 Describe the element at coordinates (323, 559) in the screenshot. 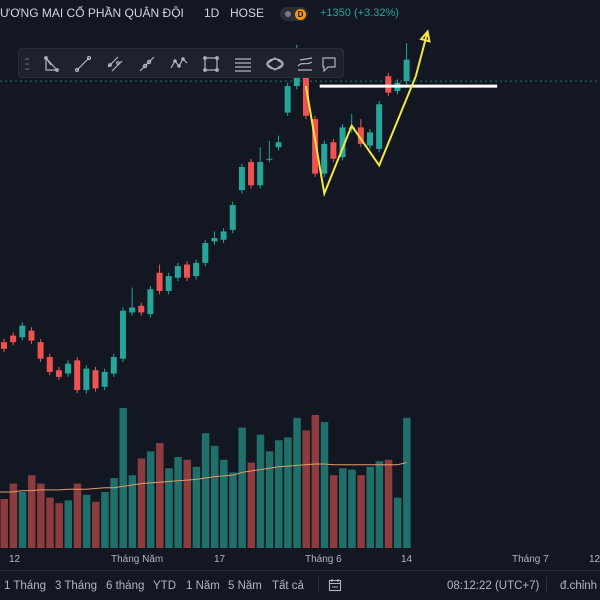

I see `x-label-thang-6: Tháng 6` at that location.